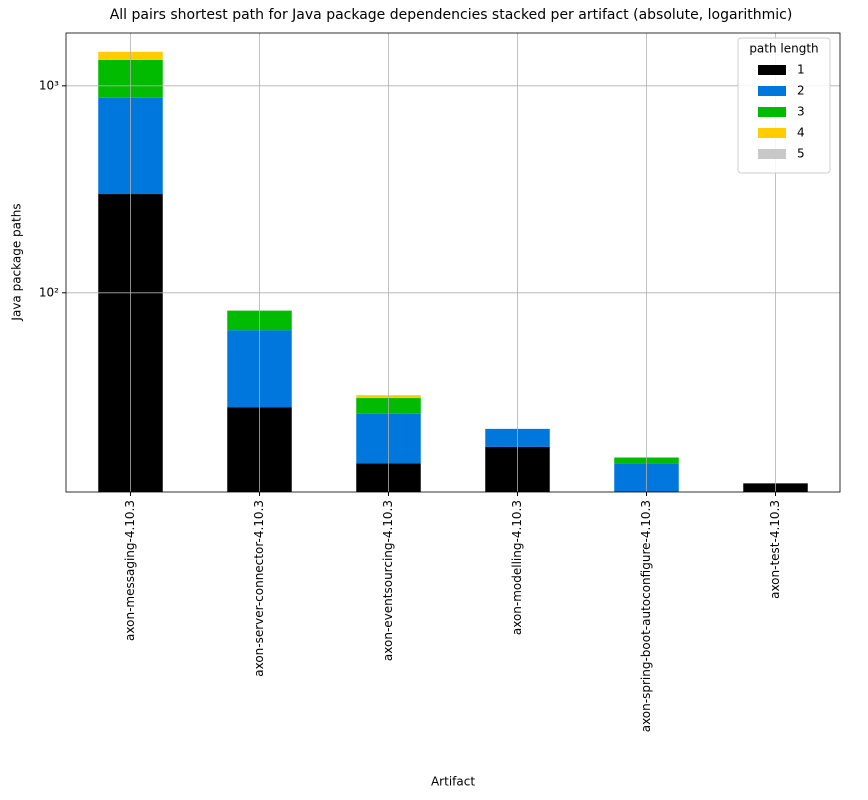 This screenshot has height=800, width=868. Describe the element at coordinates (49, 85) in the screenshot. I see `y-tick-label: 10³` at that location.